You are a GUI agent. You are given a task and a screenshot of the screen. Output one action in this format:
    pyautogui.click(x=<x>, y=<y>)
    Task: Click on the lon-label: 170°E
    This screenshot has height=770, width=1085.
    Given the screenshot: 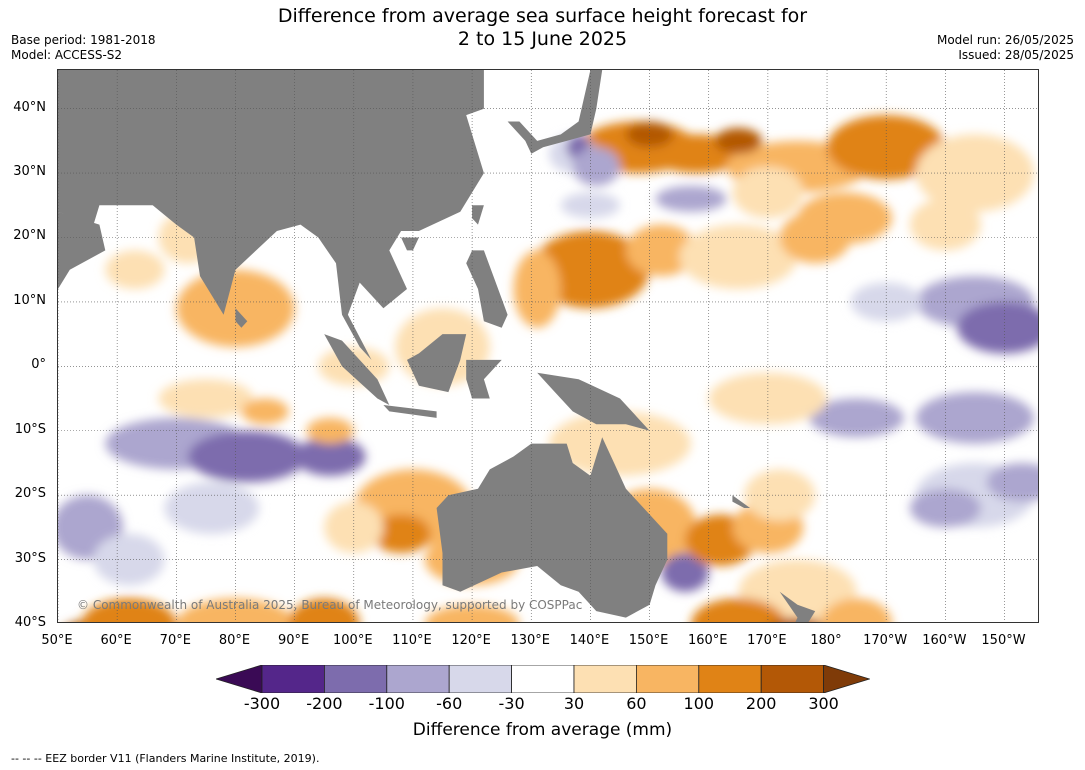 What is the action you would take?
    pyautogui.click(x=767, y=640)
    